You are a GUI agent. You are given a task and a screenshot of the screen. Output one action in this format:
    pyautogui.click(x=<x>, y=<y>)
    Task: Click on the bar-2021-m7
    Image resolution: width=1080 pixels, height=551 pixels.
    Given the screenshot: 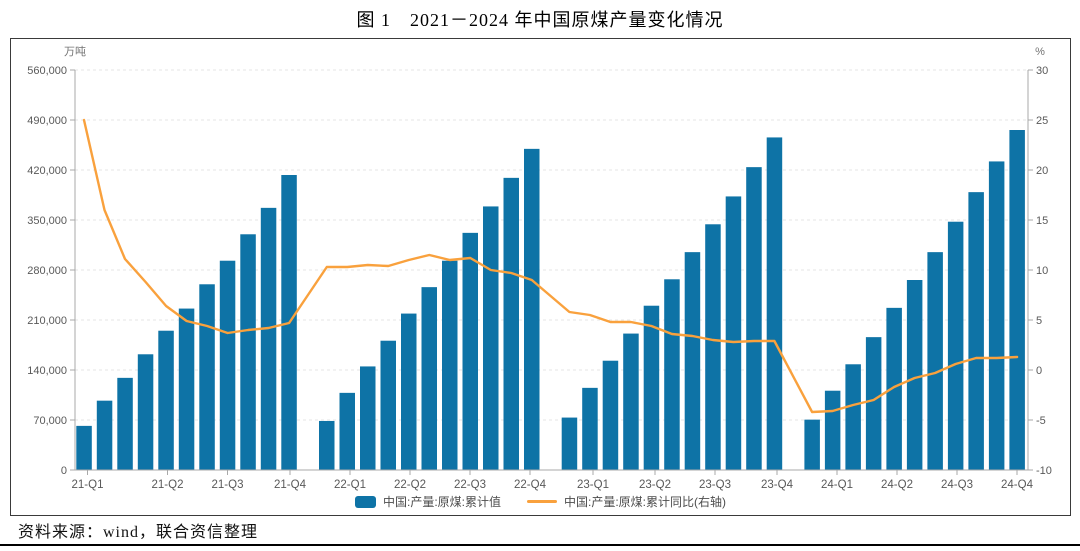 What is the action you would take?
    pyautogui.click(x=227, y=365)
    